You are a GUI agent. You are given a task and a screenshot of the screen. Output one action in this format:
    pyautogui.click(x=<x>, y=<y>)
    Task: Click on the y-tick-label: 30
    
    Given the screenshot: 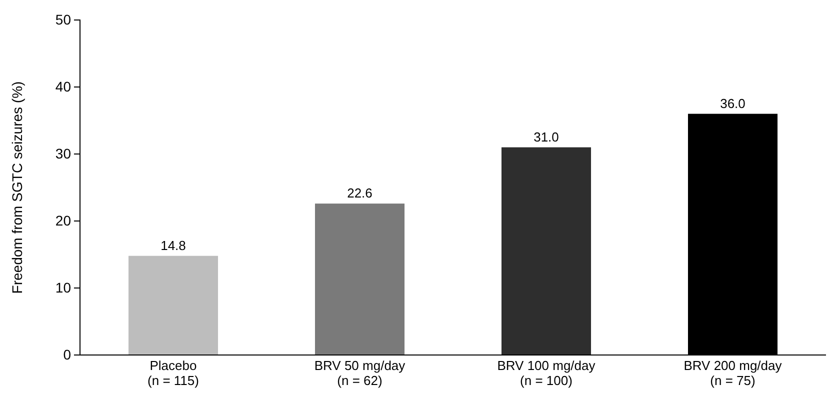 What is the action you would take?
    pyautogui.click(x=63, y=153)
    